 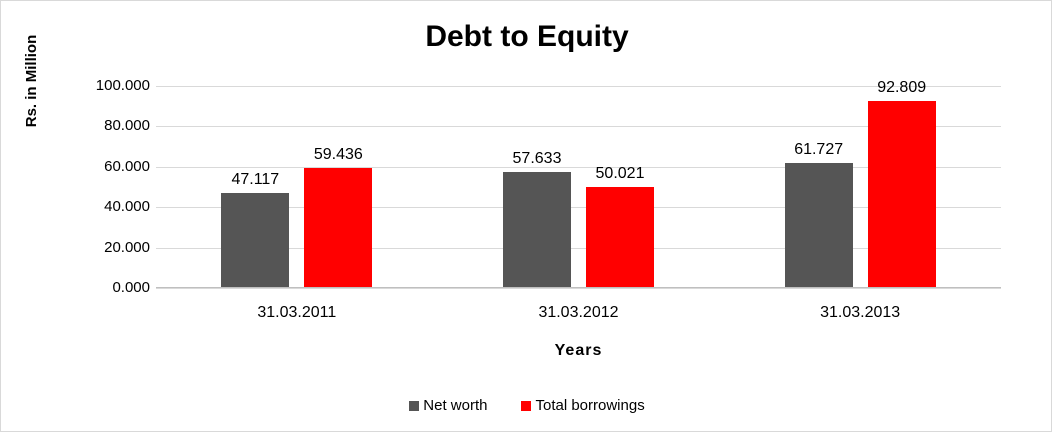 What do you see at coordinates (537, 158) in the screenshot?
I see `bar-value-label: 57.633` at bounding box center [537, 158].